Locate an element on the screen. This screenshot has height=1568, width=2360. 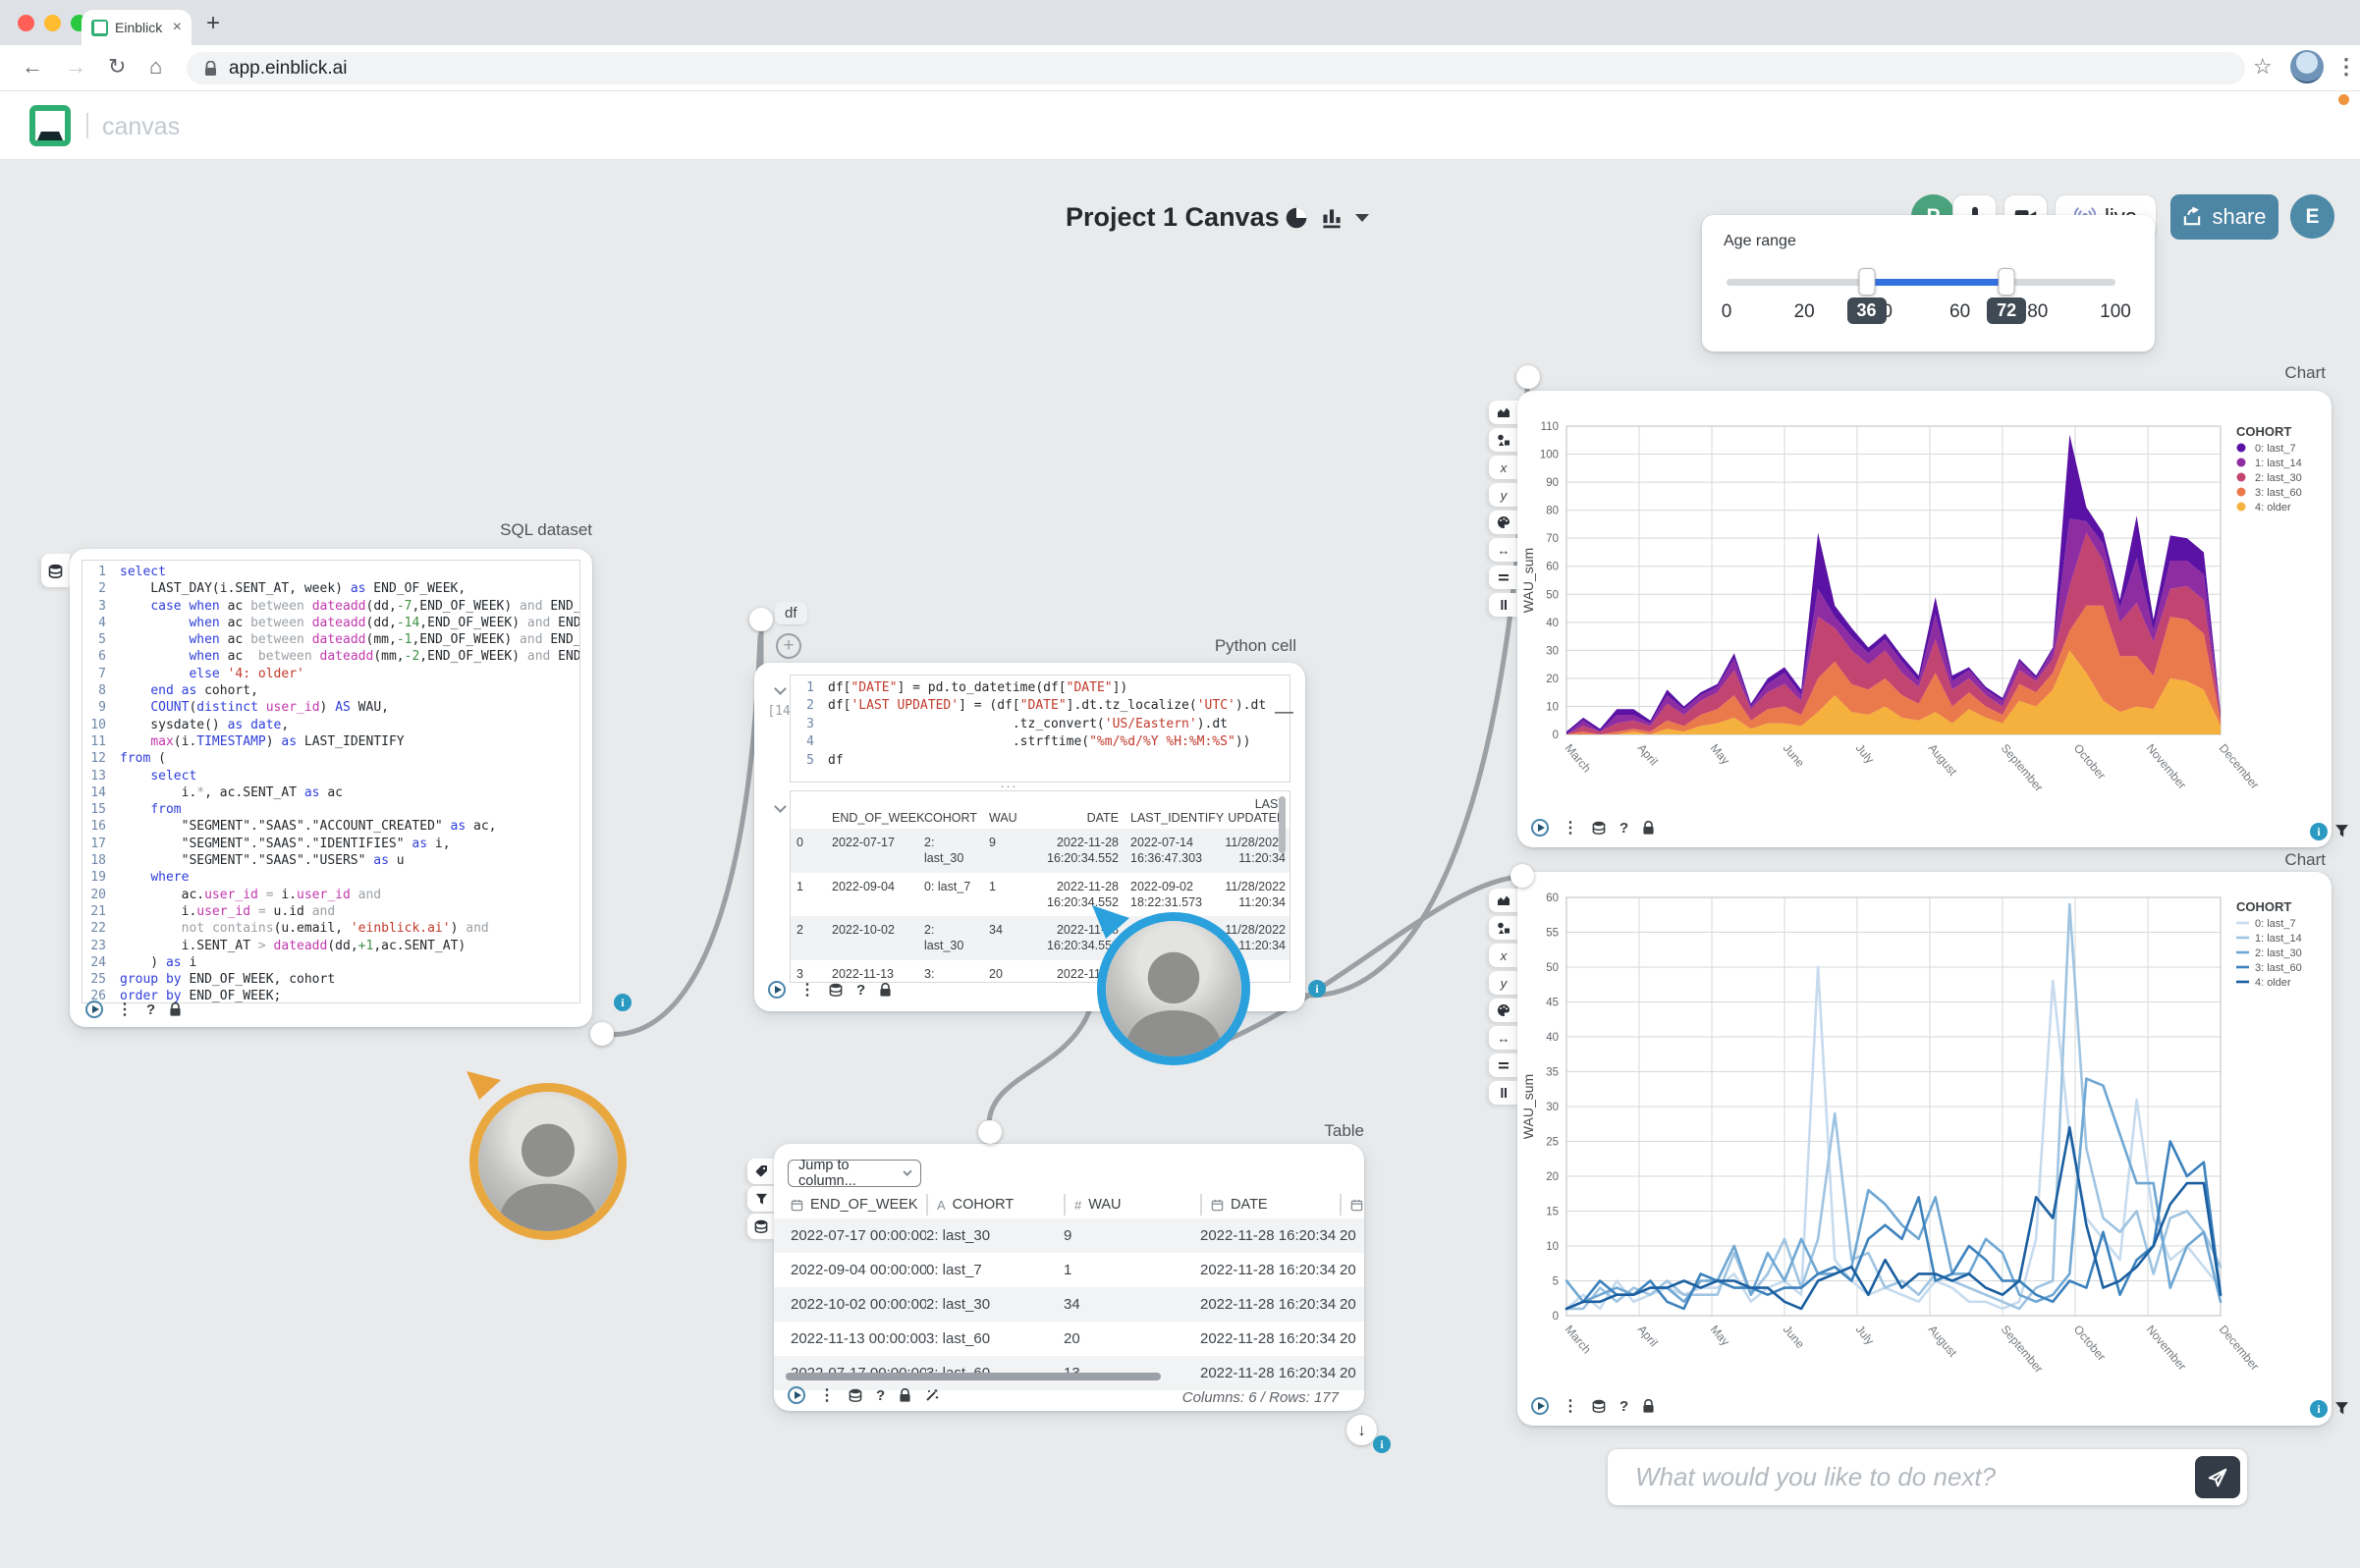
df-variable-badge: df is located at coordinates (791, 613).